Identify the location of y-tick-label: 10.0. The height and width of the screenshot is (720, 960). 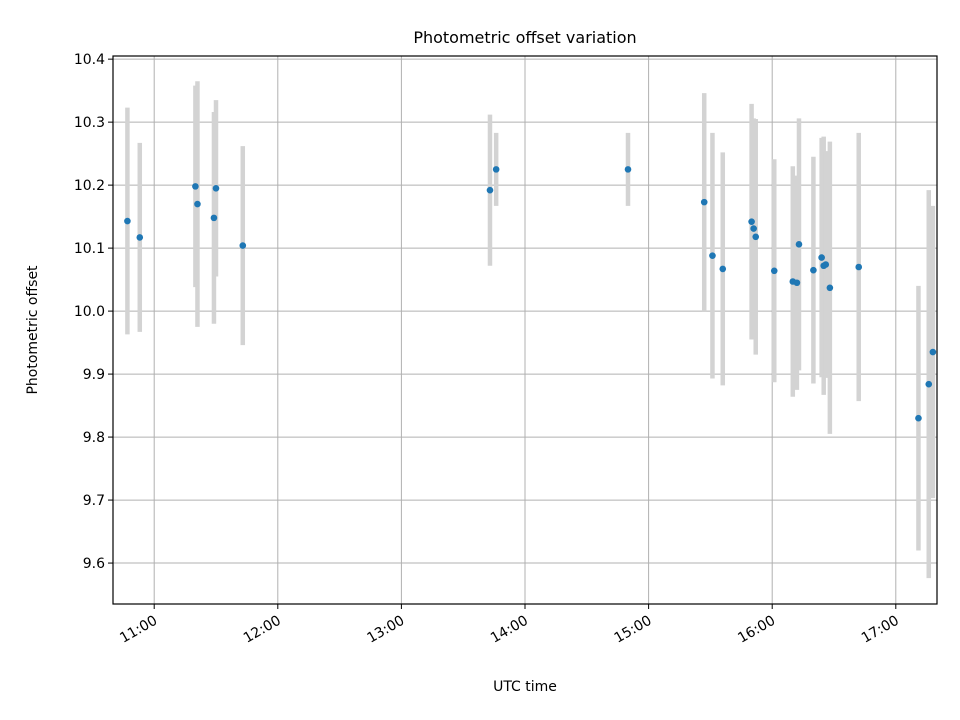
(89, 312).